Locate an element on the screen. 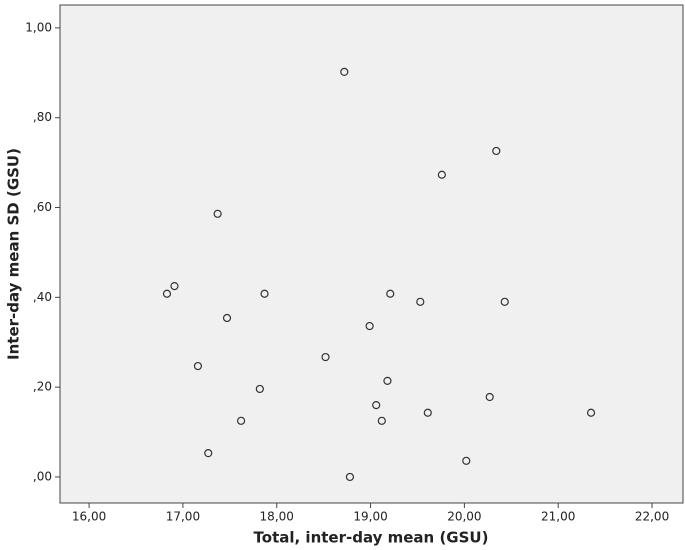 The image size is (685, 550). x-tick-label: 21,00 is located at coordinates (558, 517).